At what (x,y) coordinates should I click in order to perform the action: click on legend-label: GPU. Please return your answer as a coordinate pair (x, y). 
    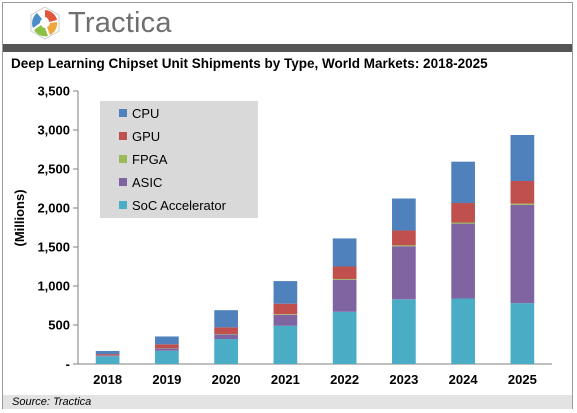
    Looking at the image, I should click on (146, 136).